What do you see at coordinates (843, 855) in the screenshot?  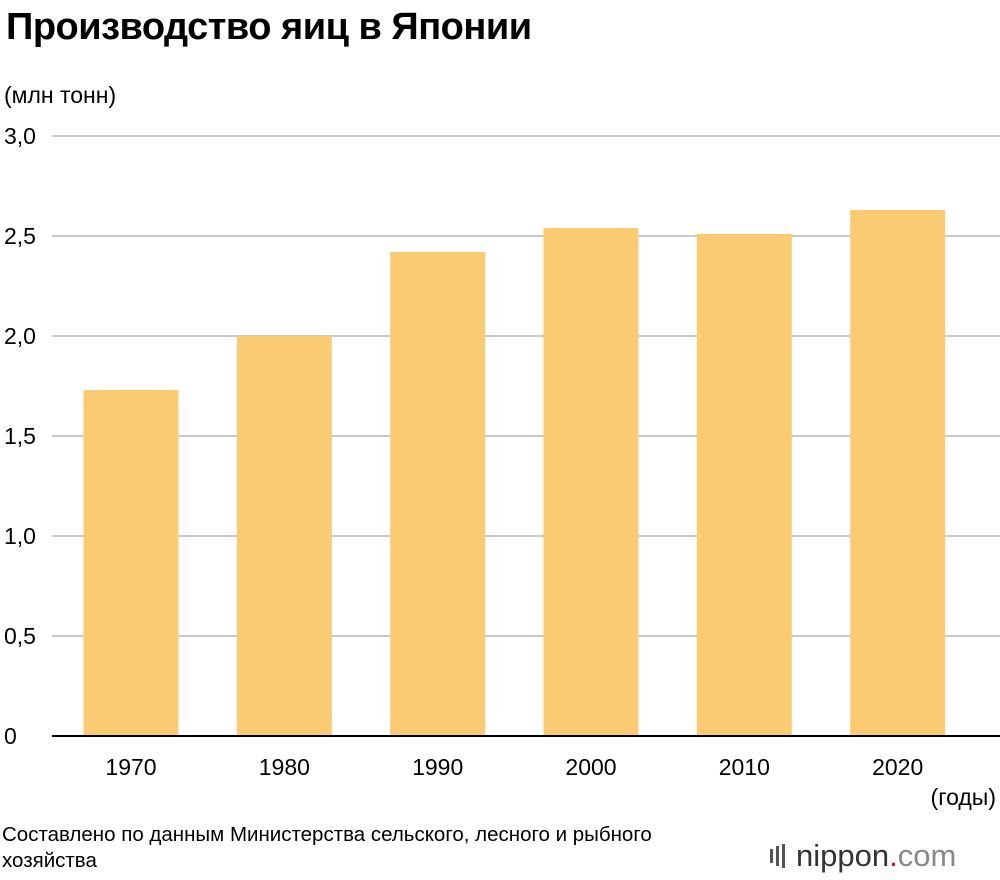 I see `logo-name: nippon` at bounding box center [843, 855].